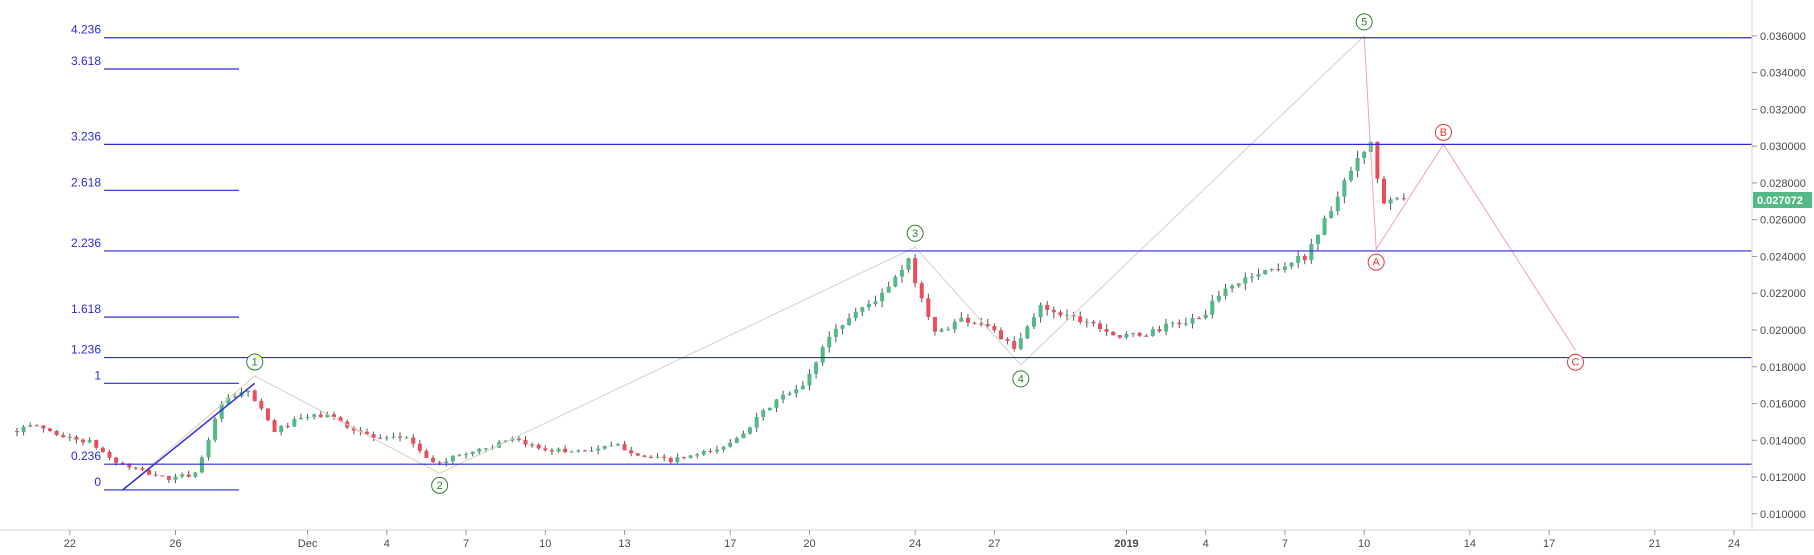 Image resolution: width=1814 pixels, height=555 pixels. I want to click on fib-level-label: 2.618, so click(86, 182).